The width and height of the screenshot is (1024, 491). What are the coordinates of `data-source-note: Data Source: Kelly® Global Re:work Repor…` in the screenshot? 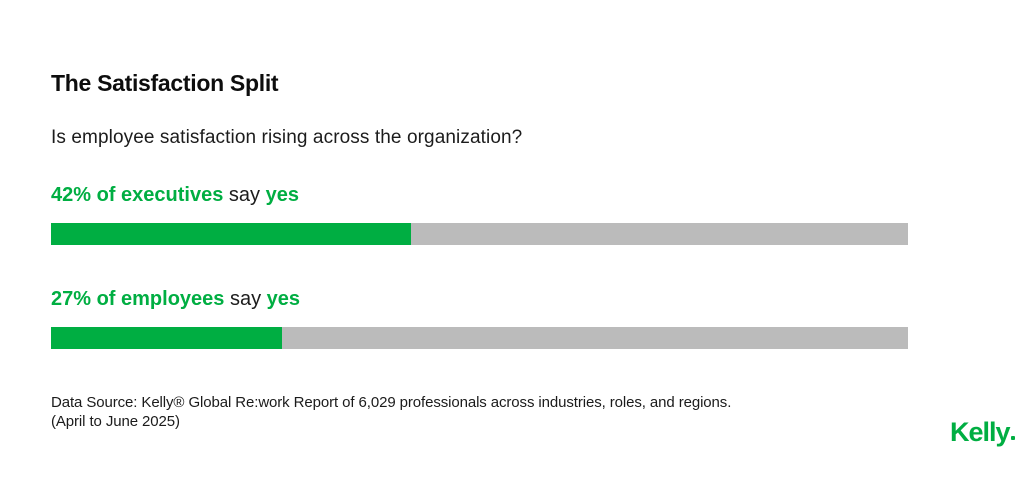 It's located at (391, 412).